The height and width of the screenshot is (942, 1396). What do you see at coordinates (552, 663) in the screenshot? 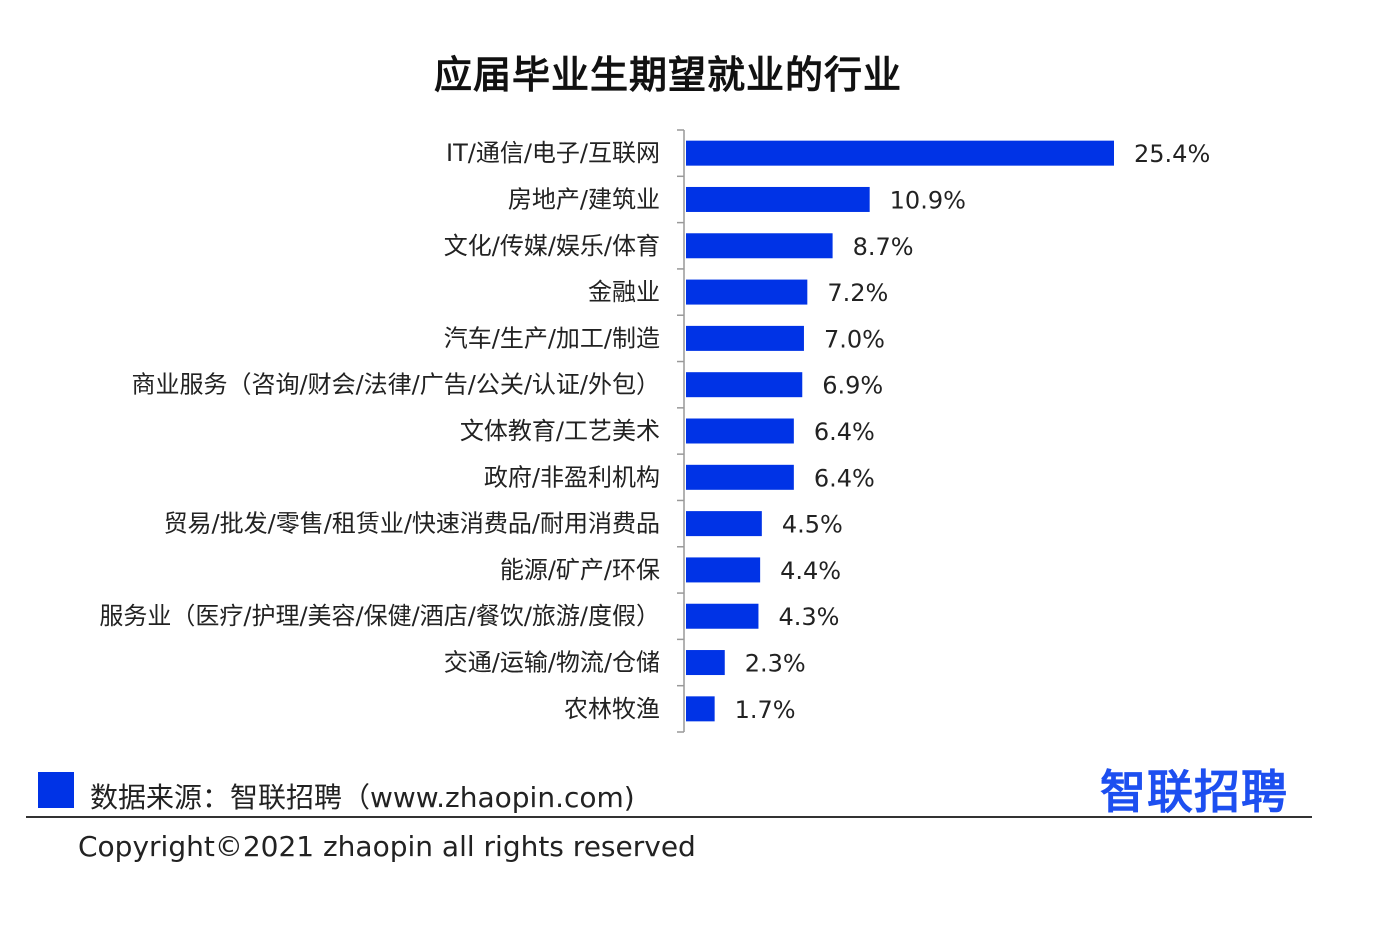
I see `category-label: 交通/运输/物流/仓储` at bounding box center [552, 663].